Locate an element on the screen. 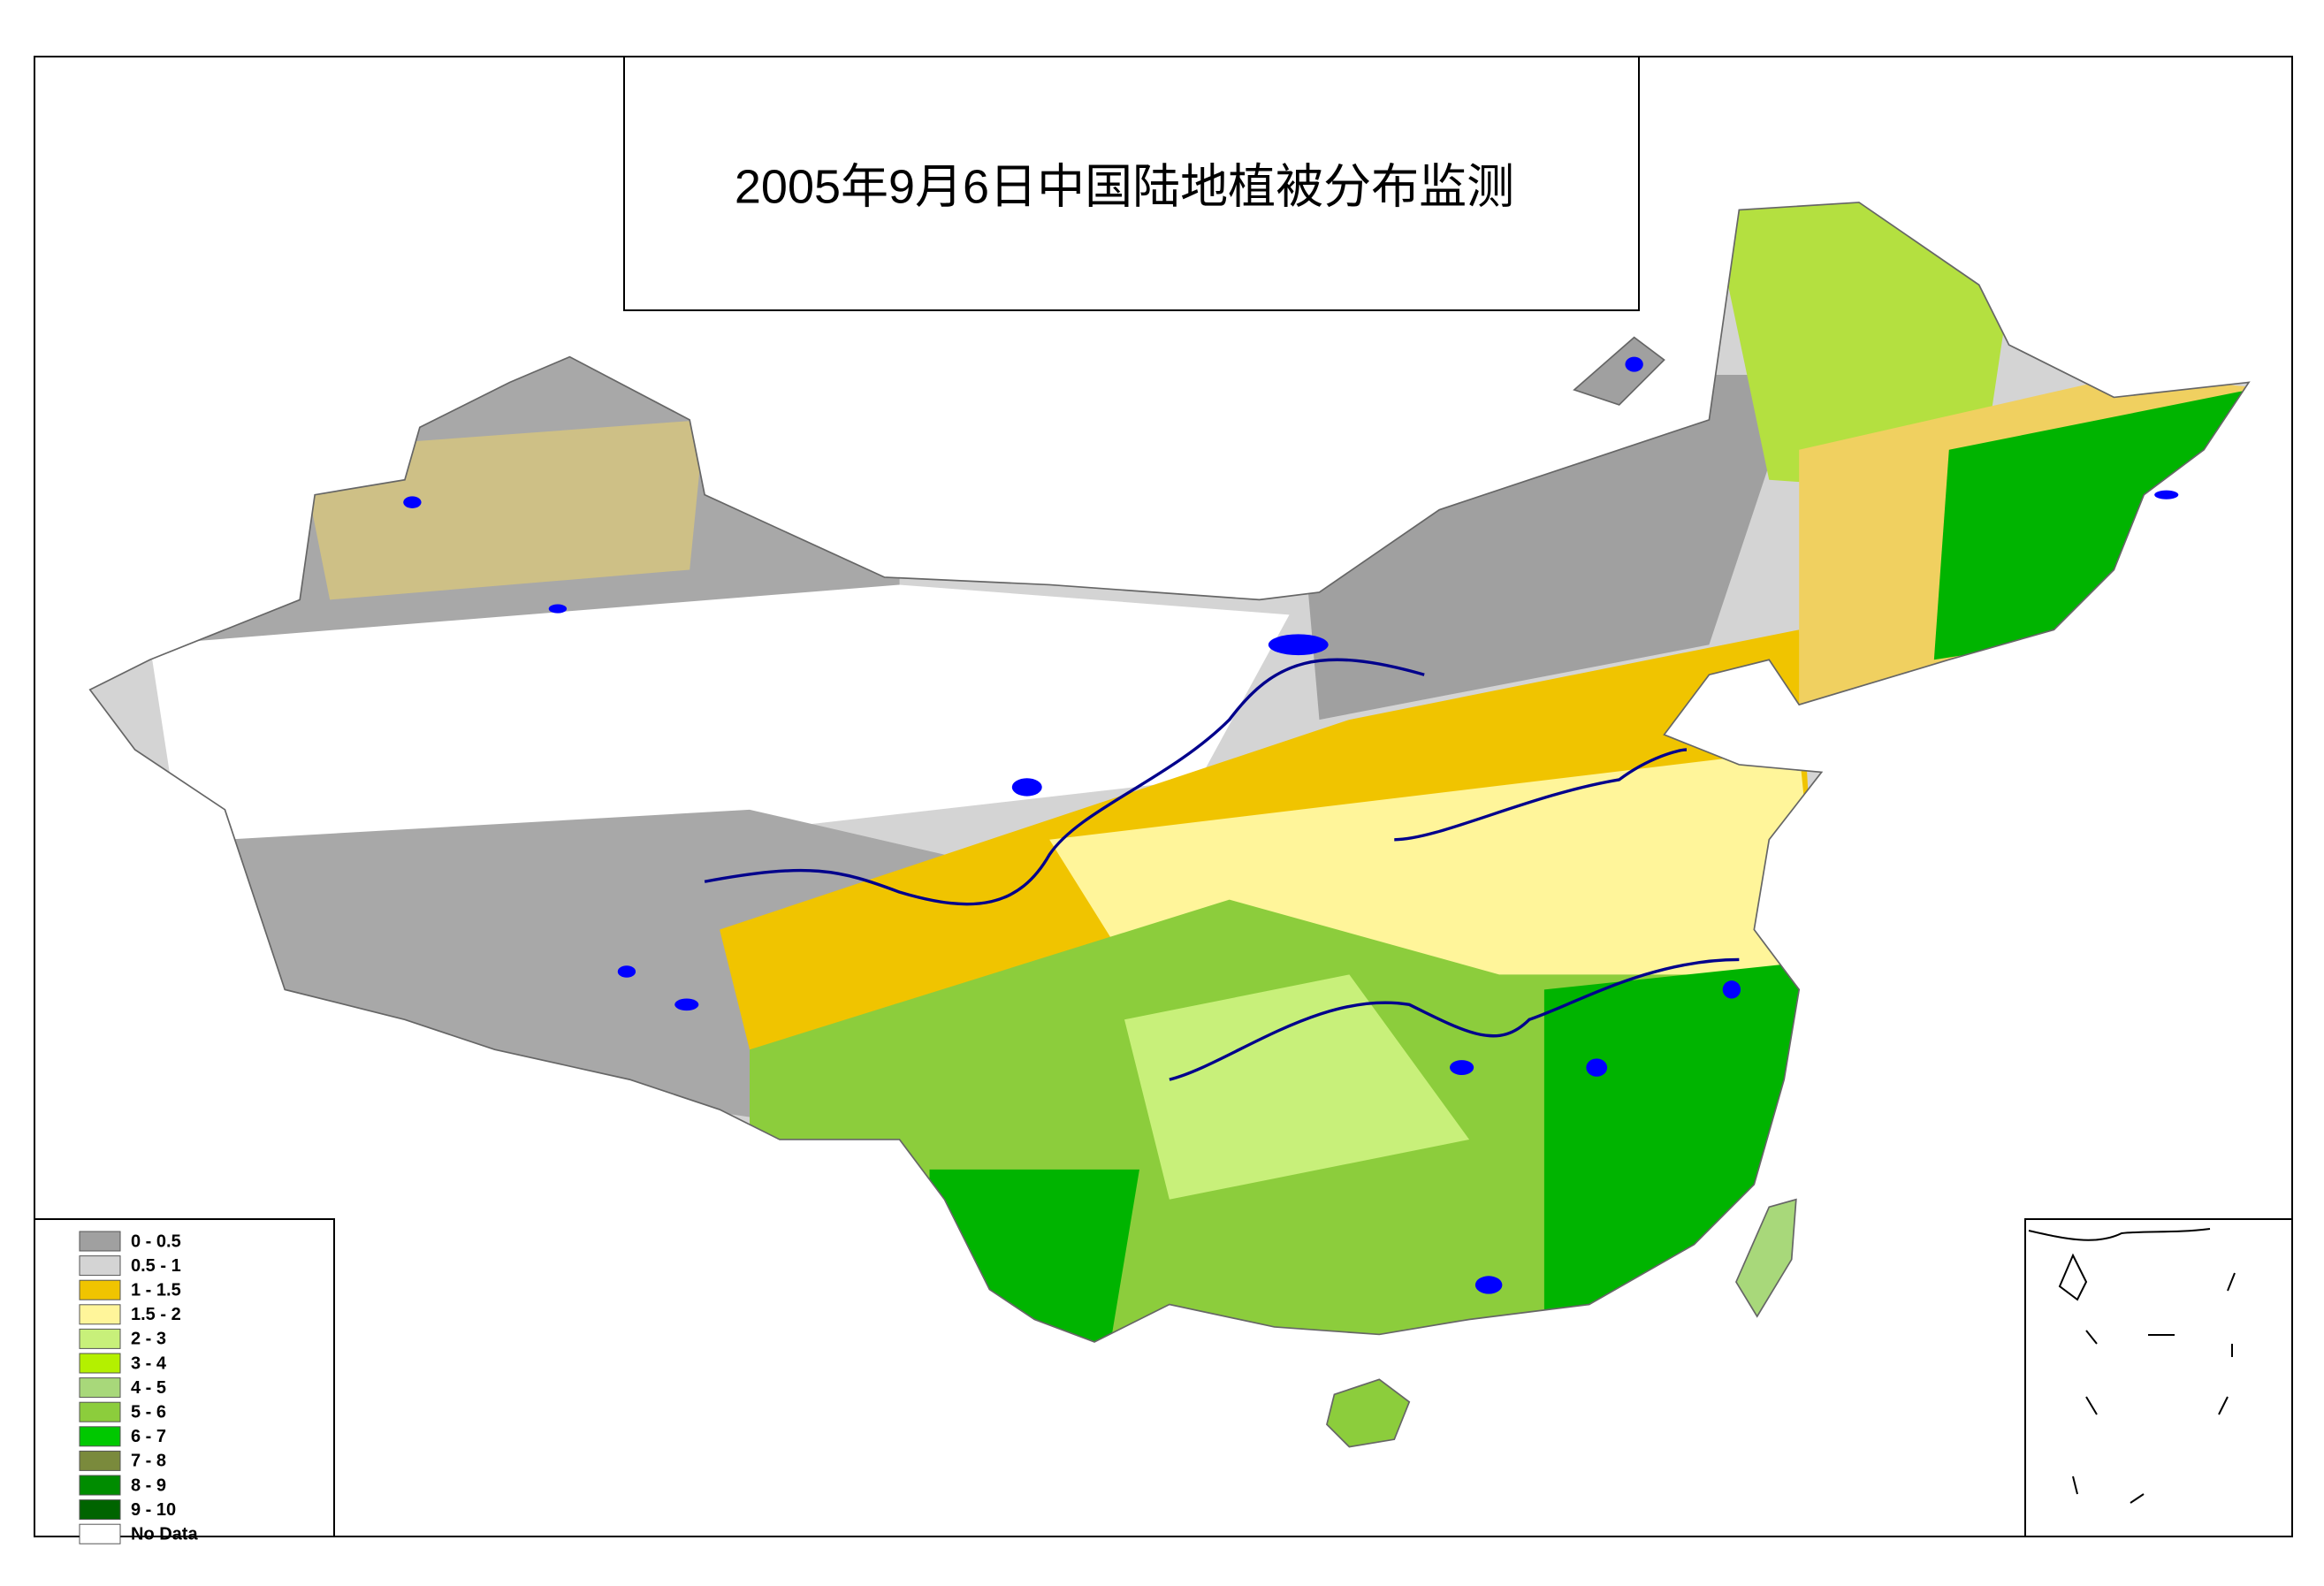  legend-label: 0.5 - 1 is located at coordinates (156, 1266).